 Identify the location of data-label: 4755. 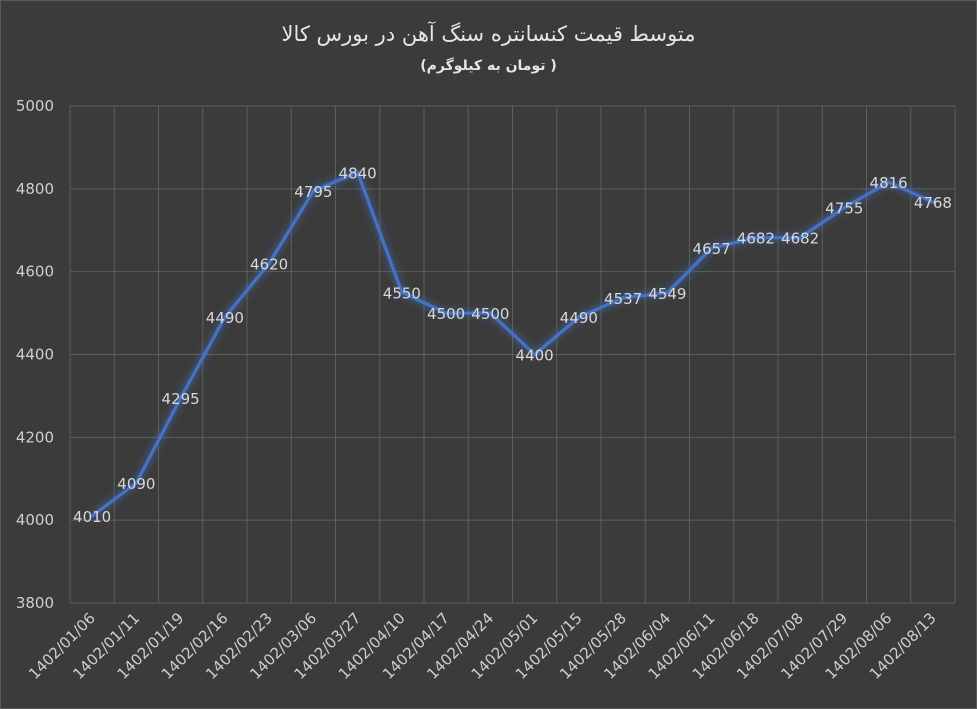
(844, 208).